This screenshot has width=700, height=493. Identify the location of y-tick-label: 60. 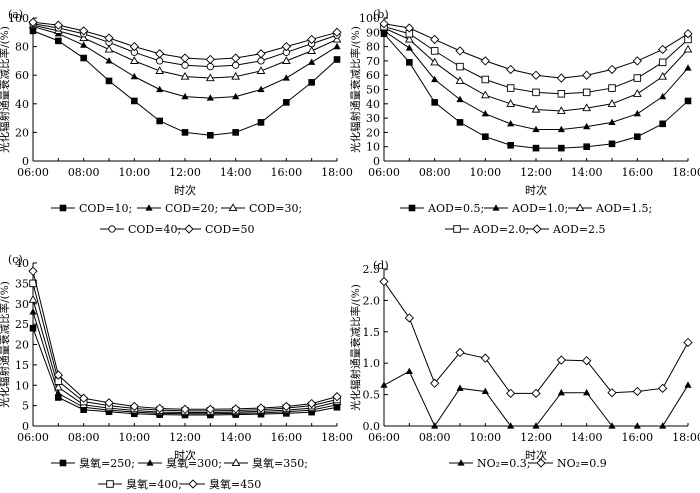
(22, 75).